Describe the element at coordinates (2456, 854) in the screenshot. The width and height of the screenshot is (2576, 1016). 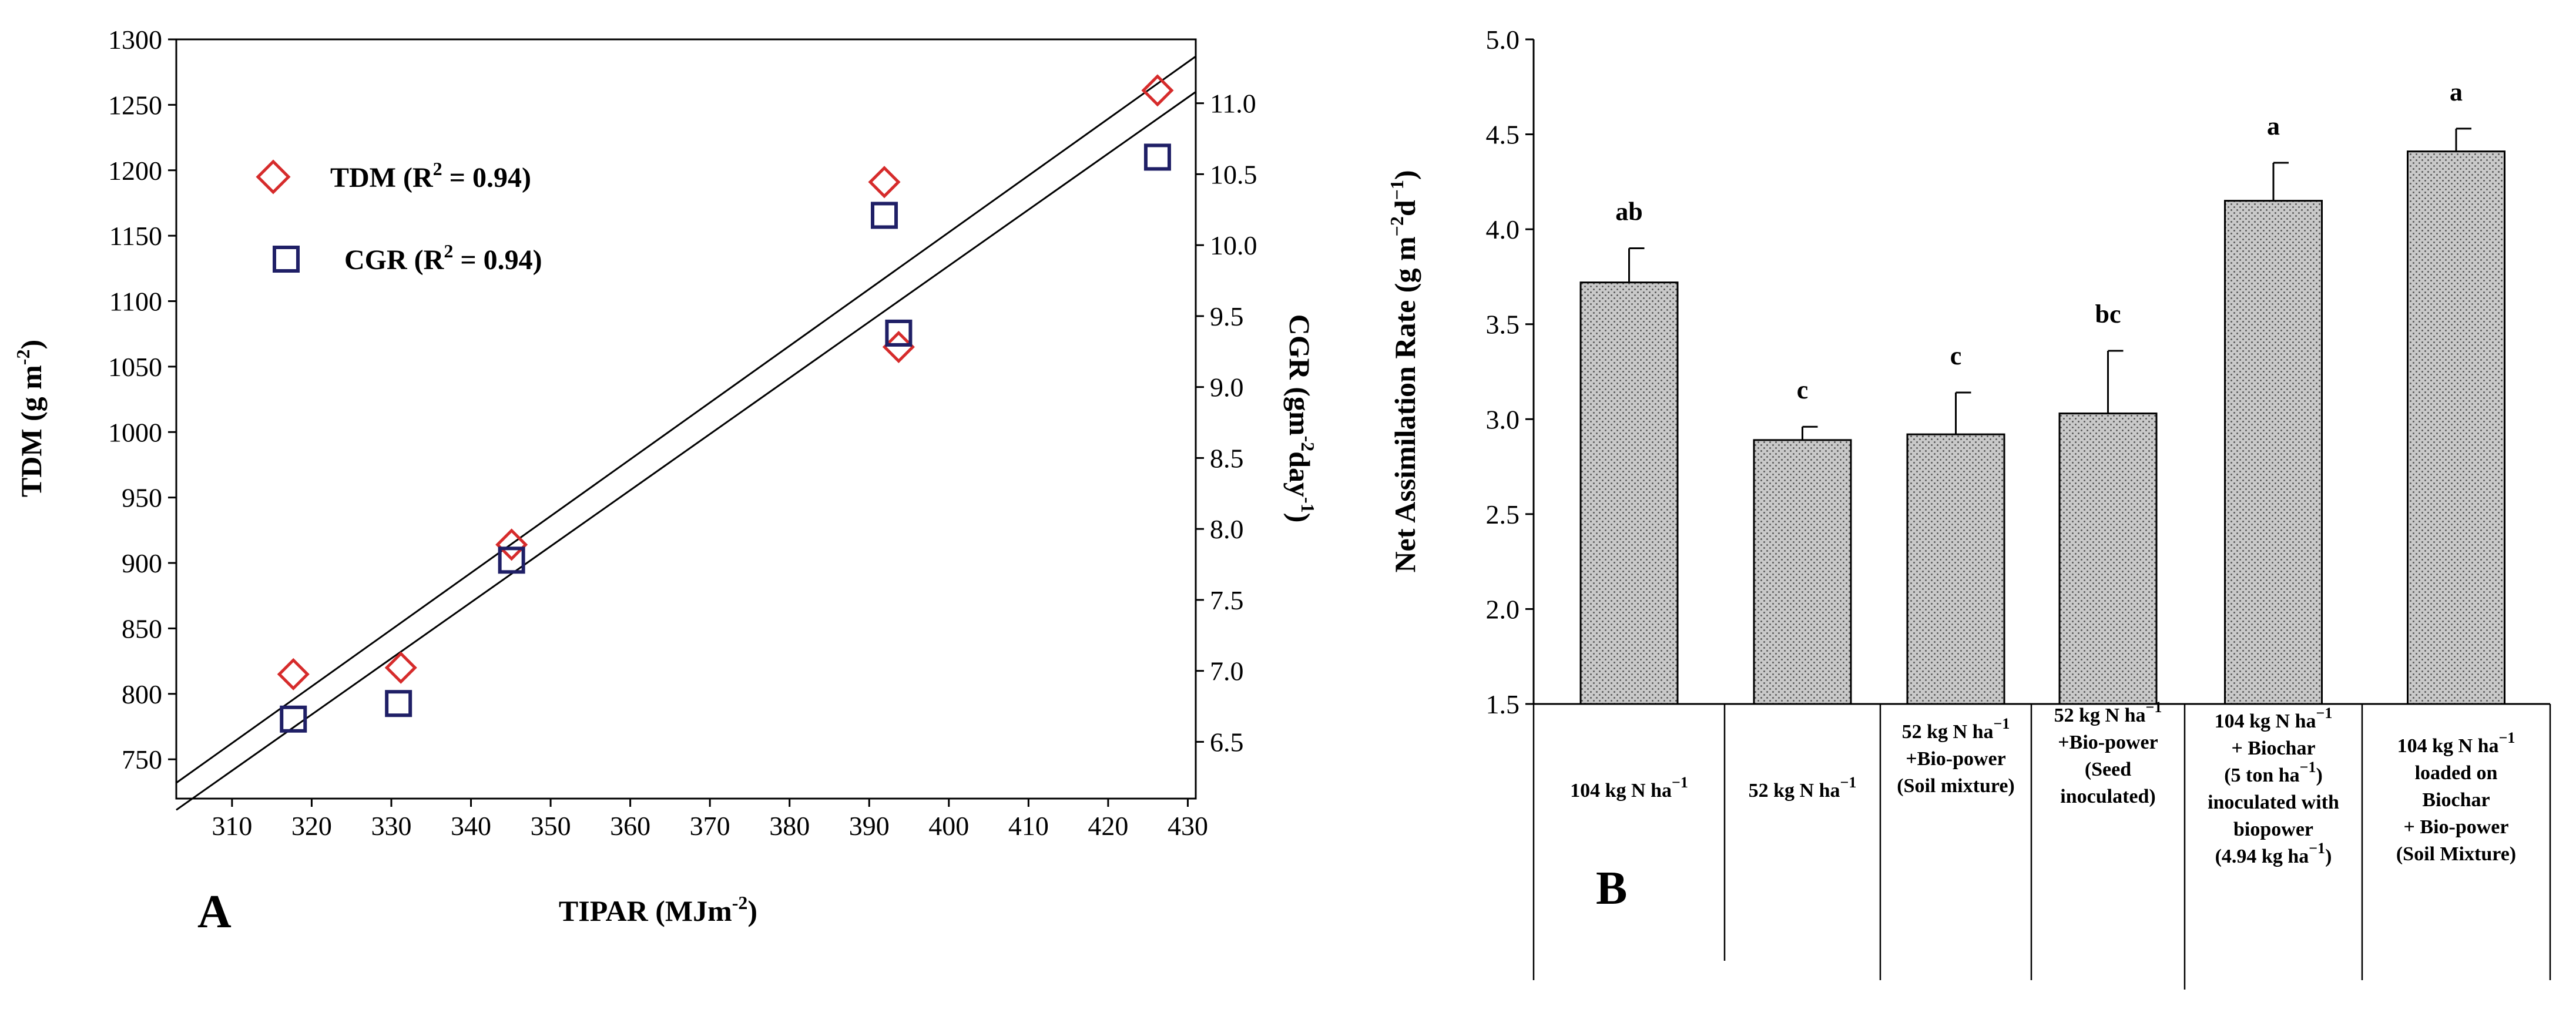
I see `category-label-text: (Soil Mixture)` at that location.